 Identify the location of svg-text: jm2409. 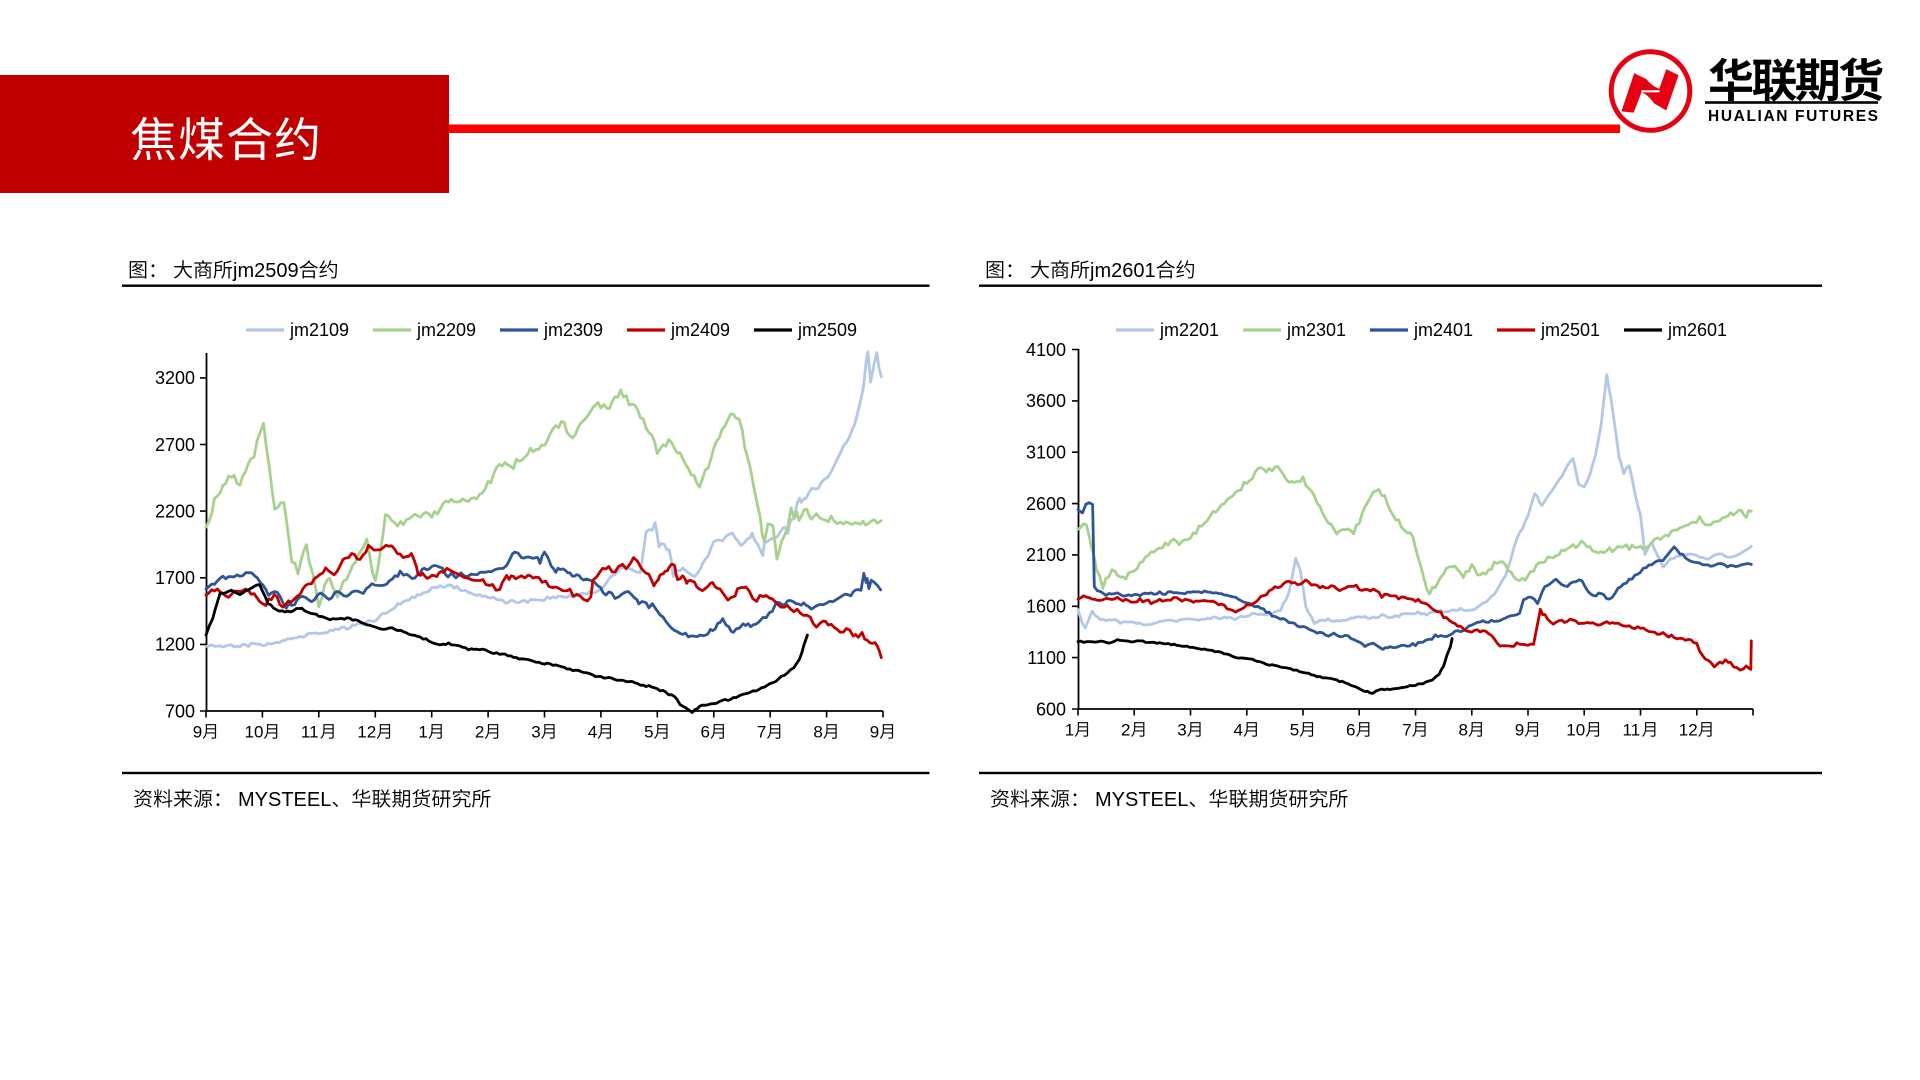
(700, 330).